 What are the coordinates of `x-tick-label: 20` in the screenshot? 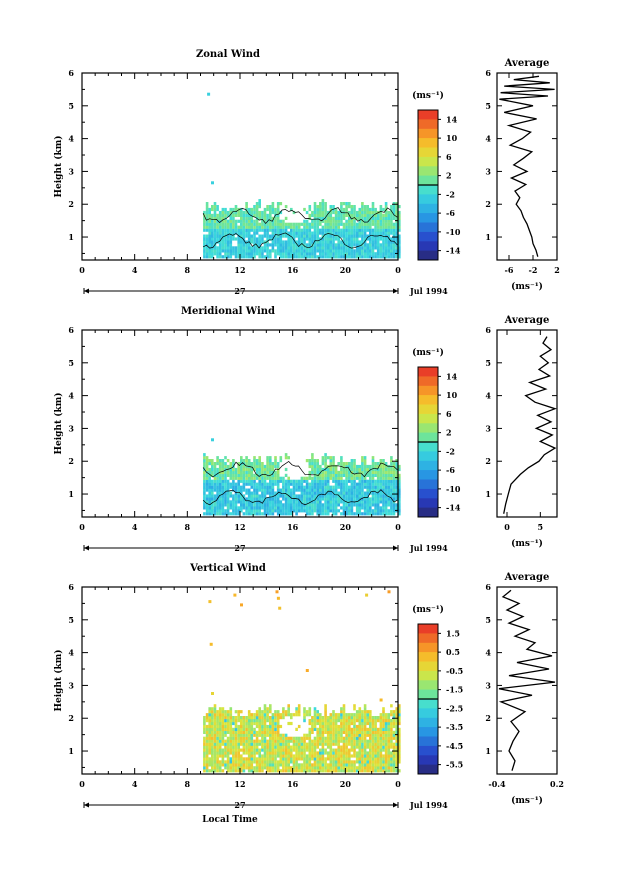 It's located at (346, 527).